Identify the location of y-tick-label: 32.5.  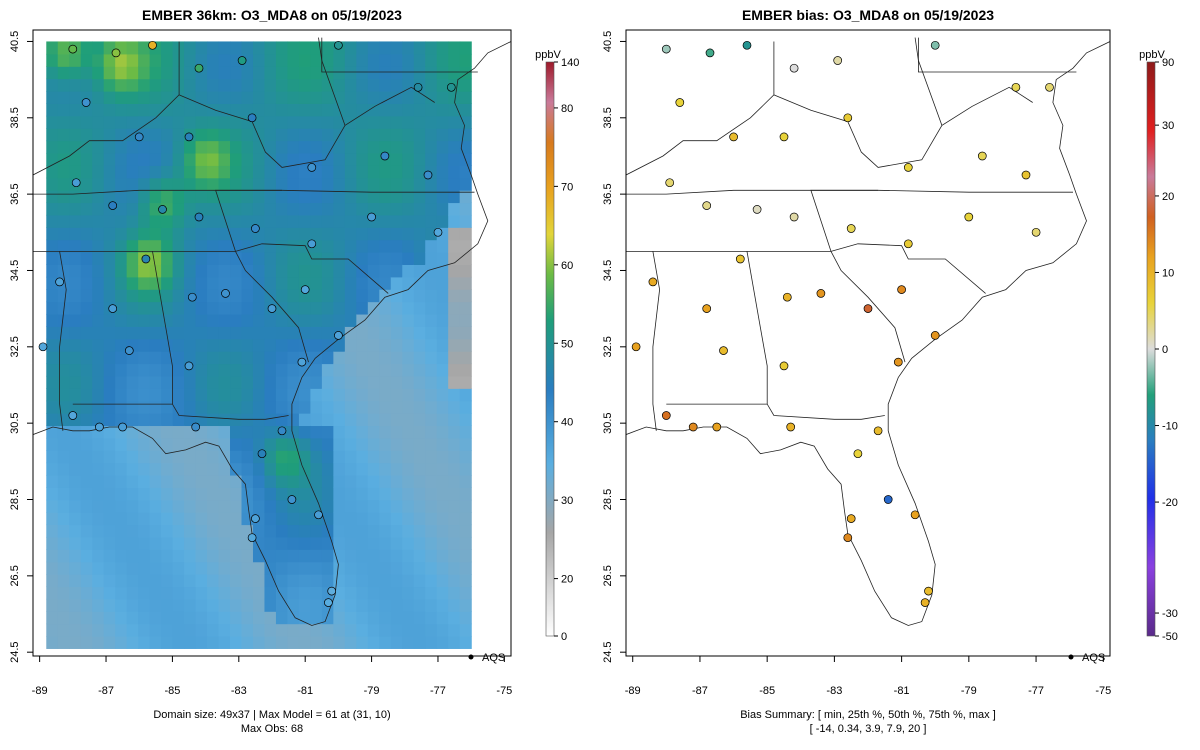
(608, 346).